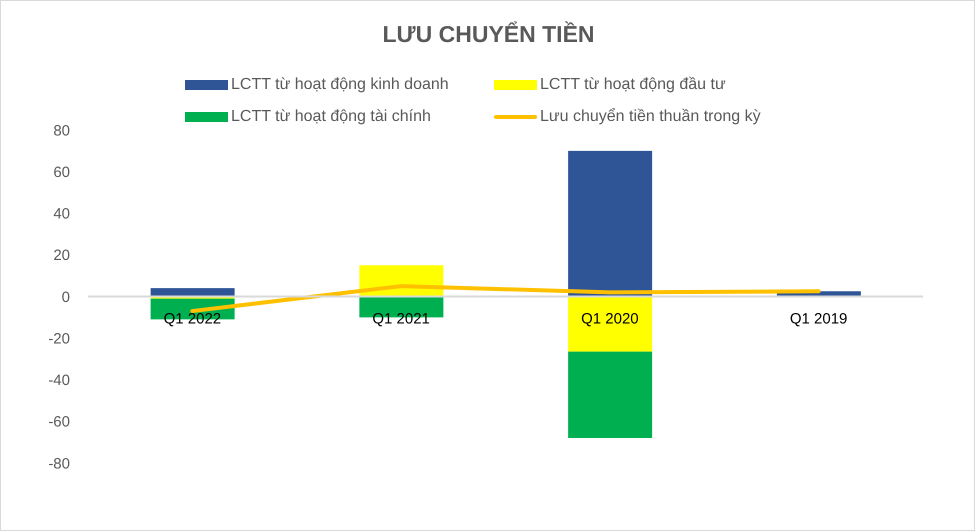  I want to click on y-tick-label: -20, so click(59, 339).